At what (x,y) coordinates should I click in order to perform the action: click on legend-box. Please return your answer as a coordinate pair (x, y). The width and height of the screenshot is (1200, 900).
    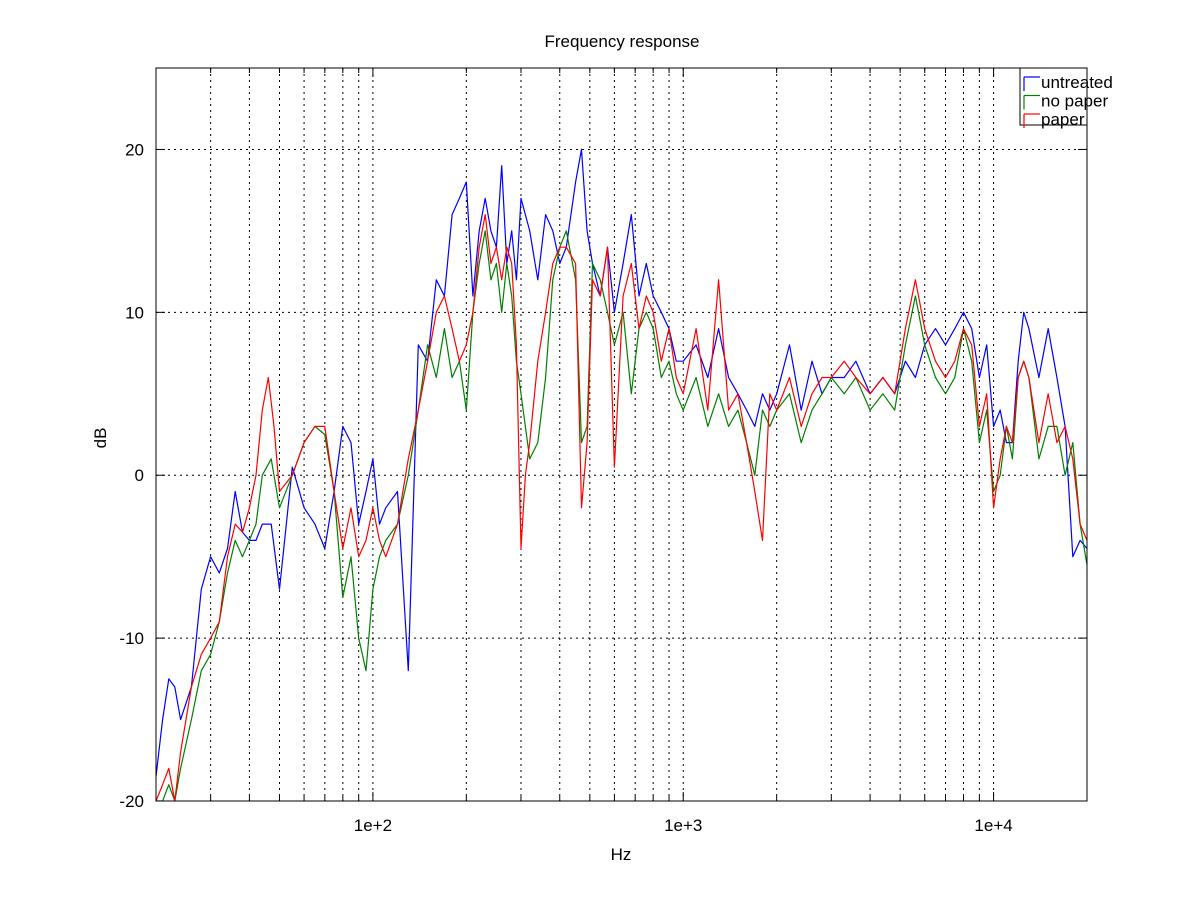
    Looking at the image, I should click on (1053, 96).